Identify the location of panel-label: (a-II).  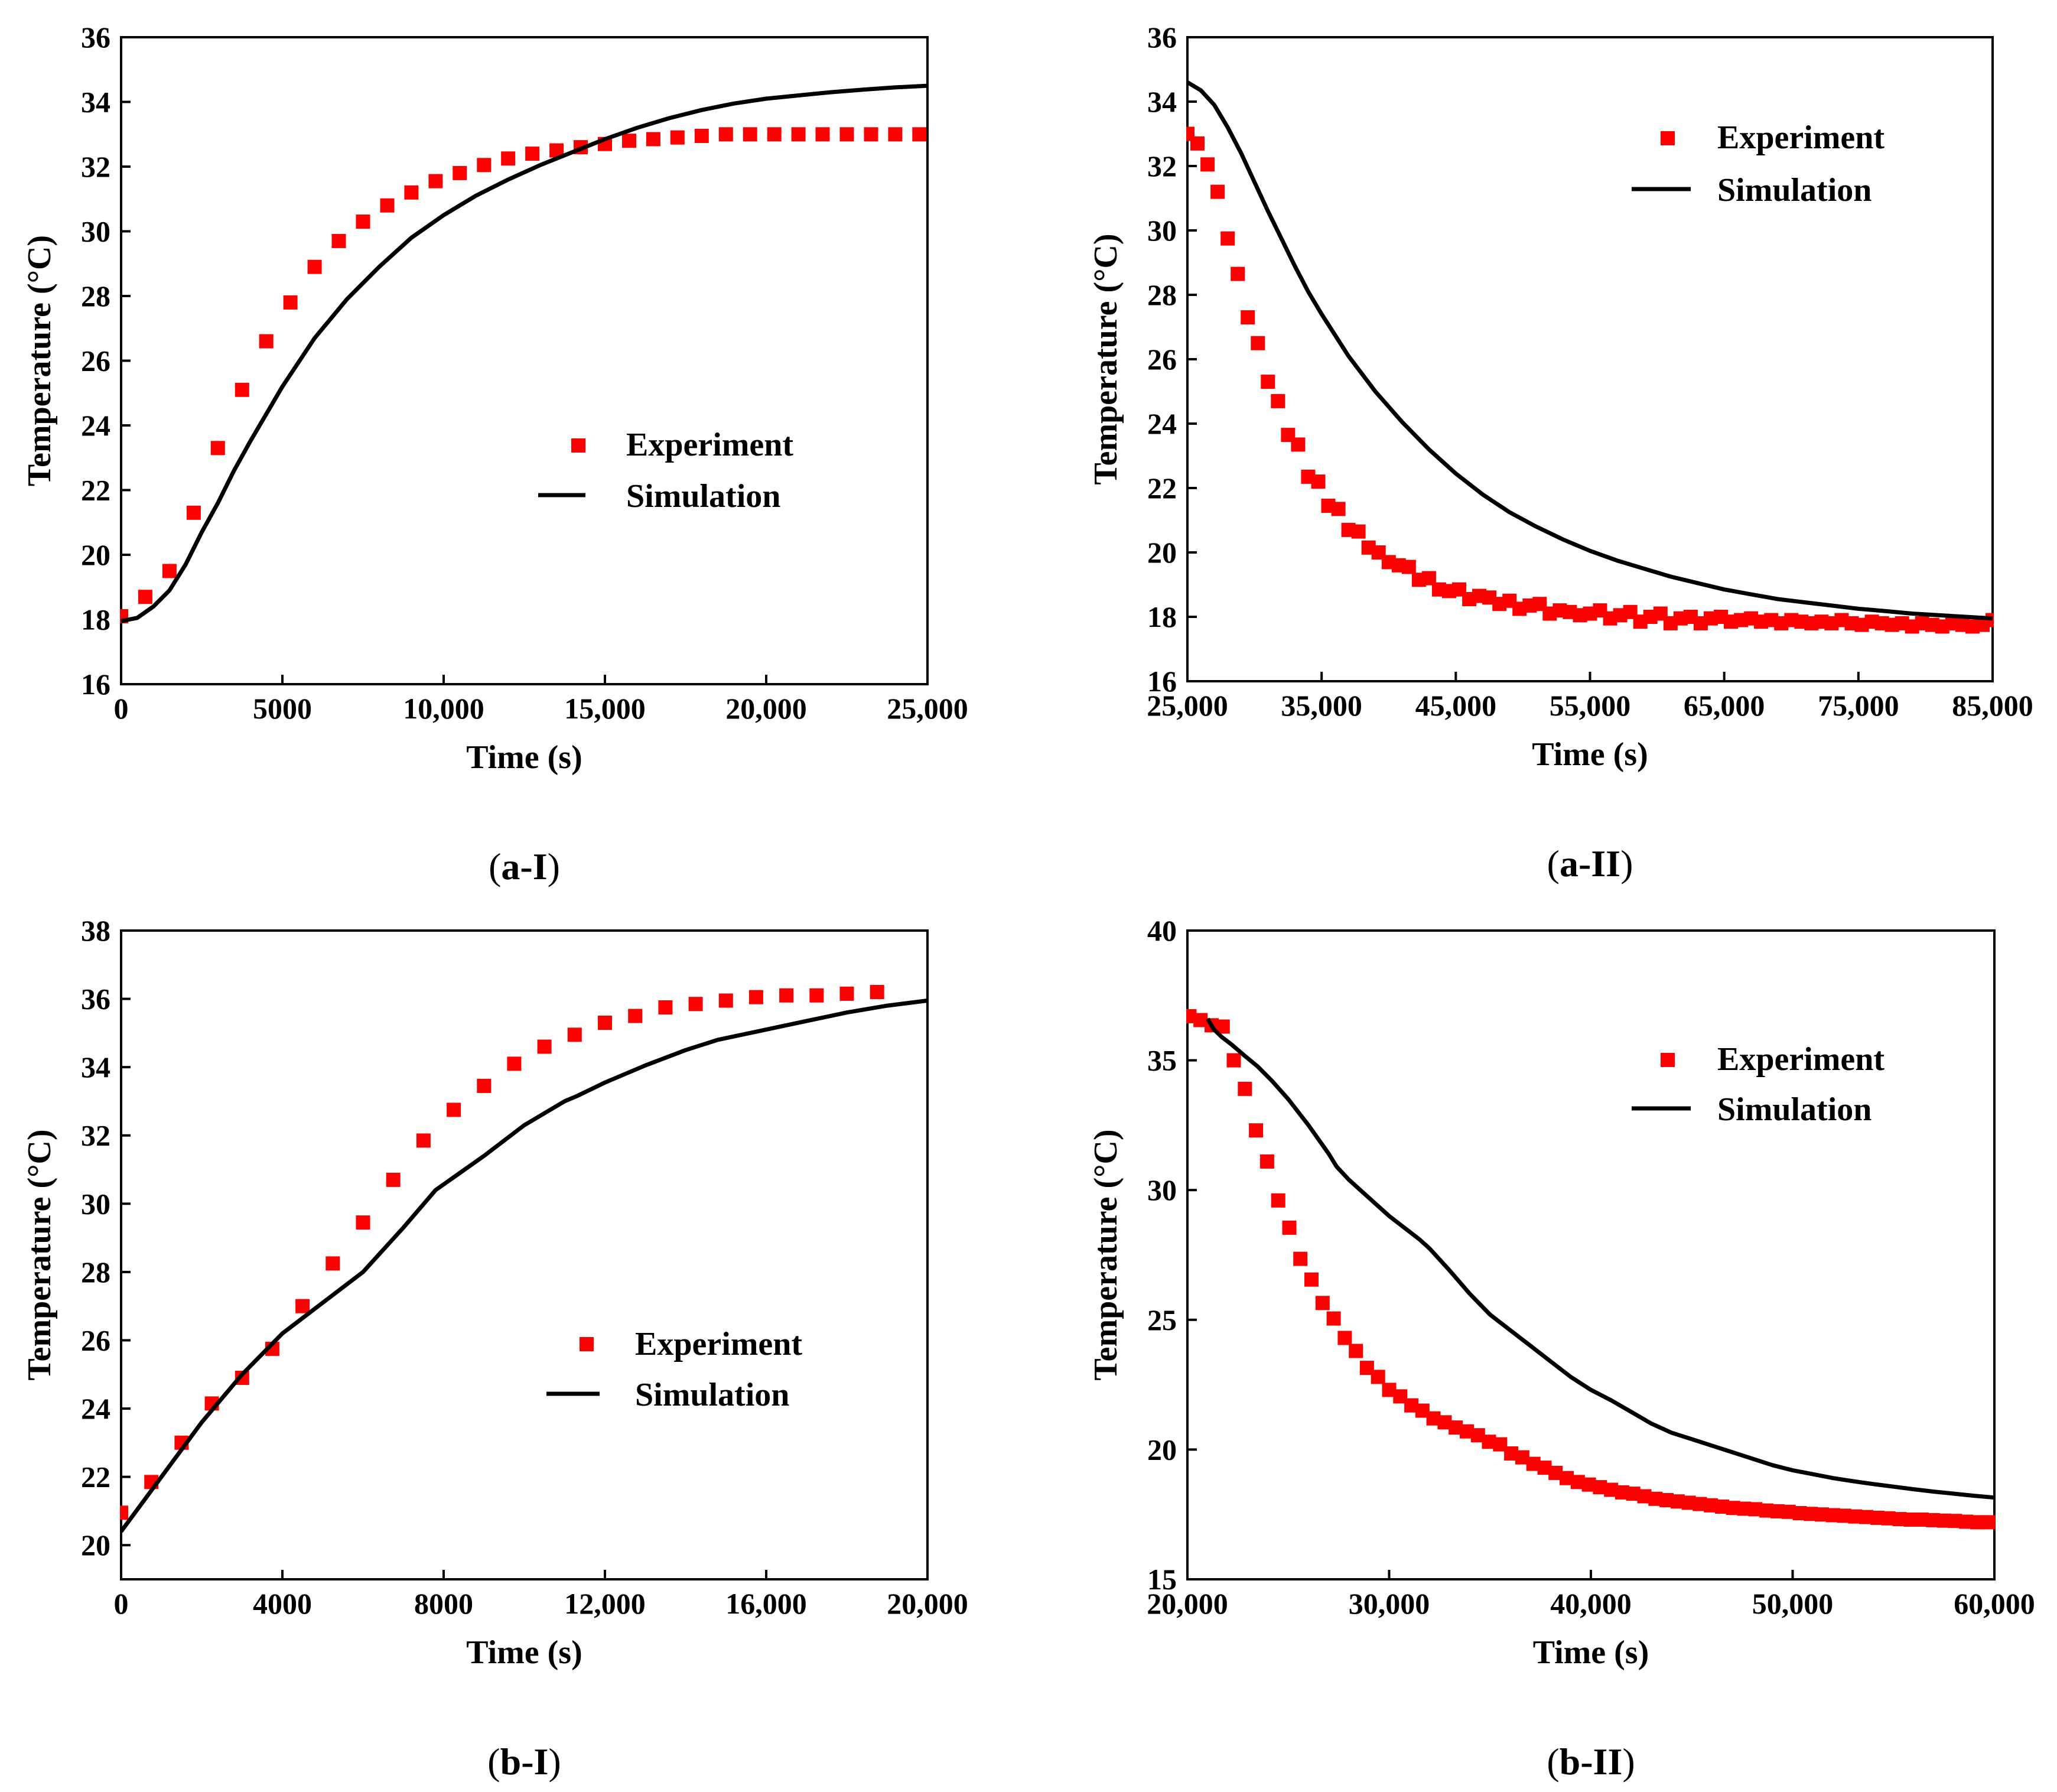
(1590, 863).